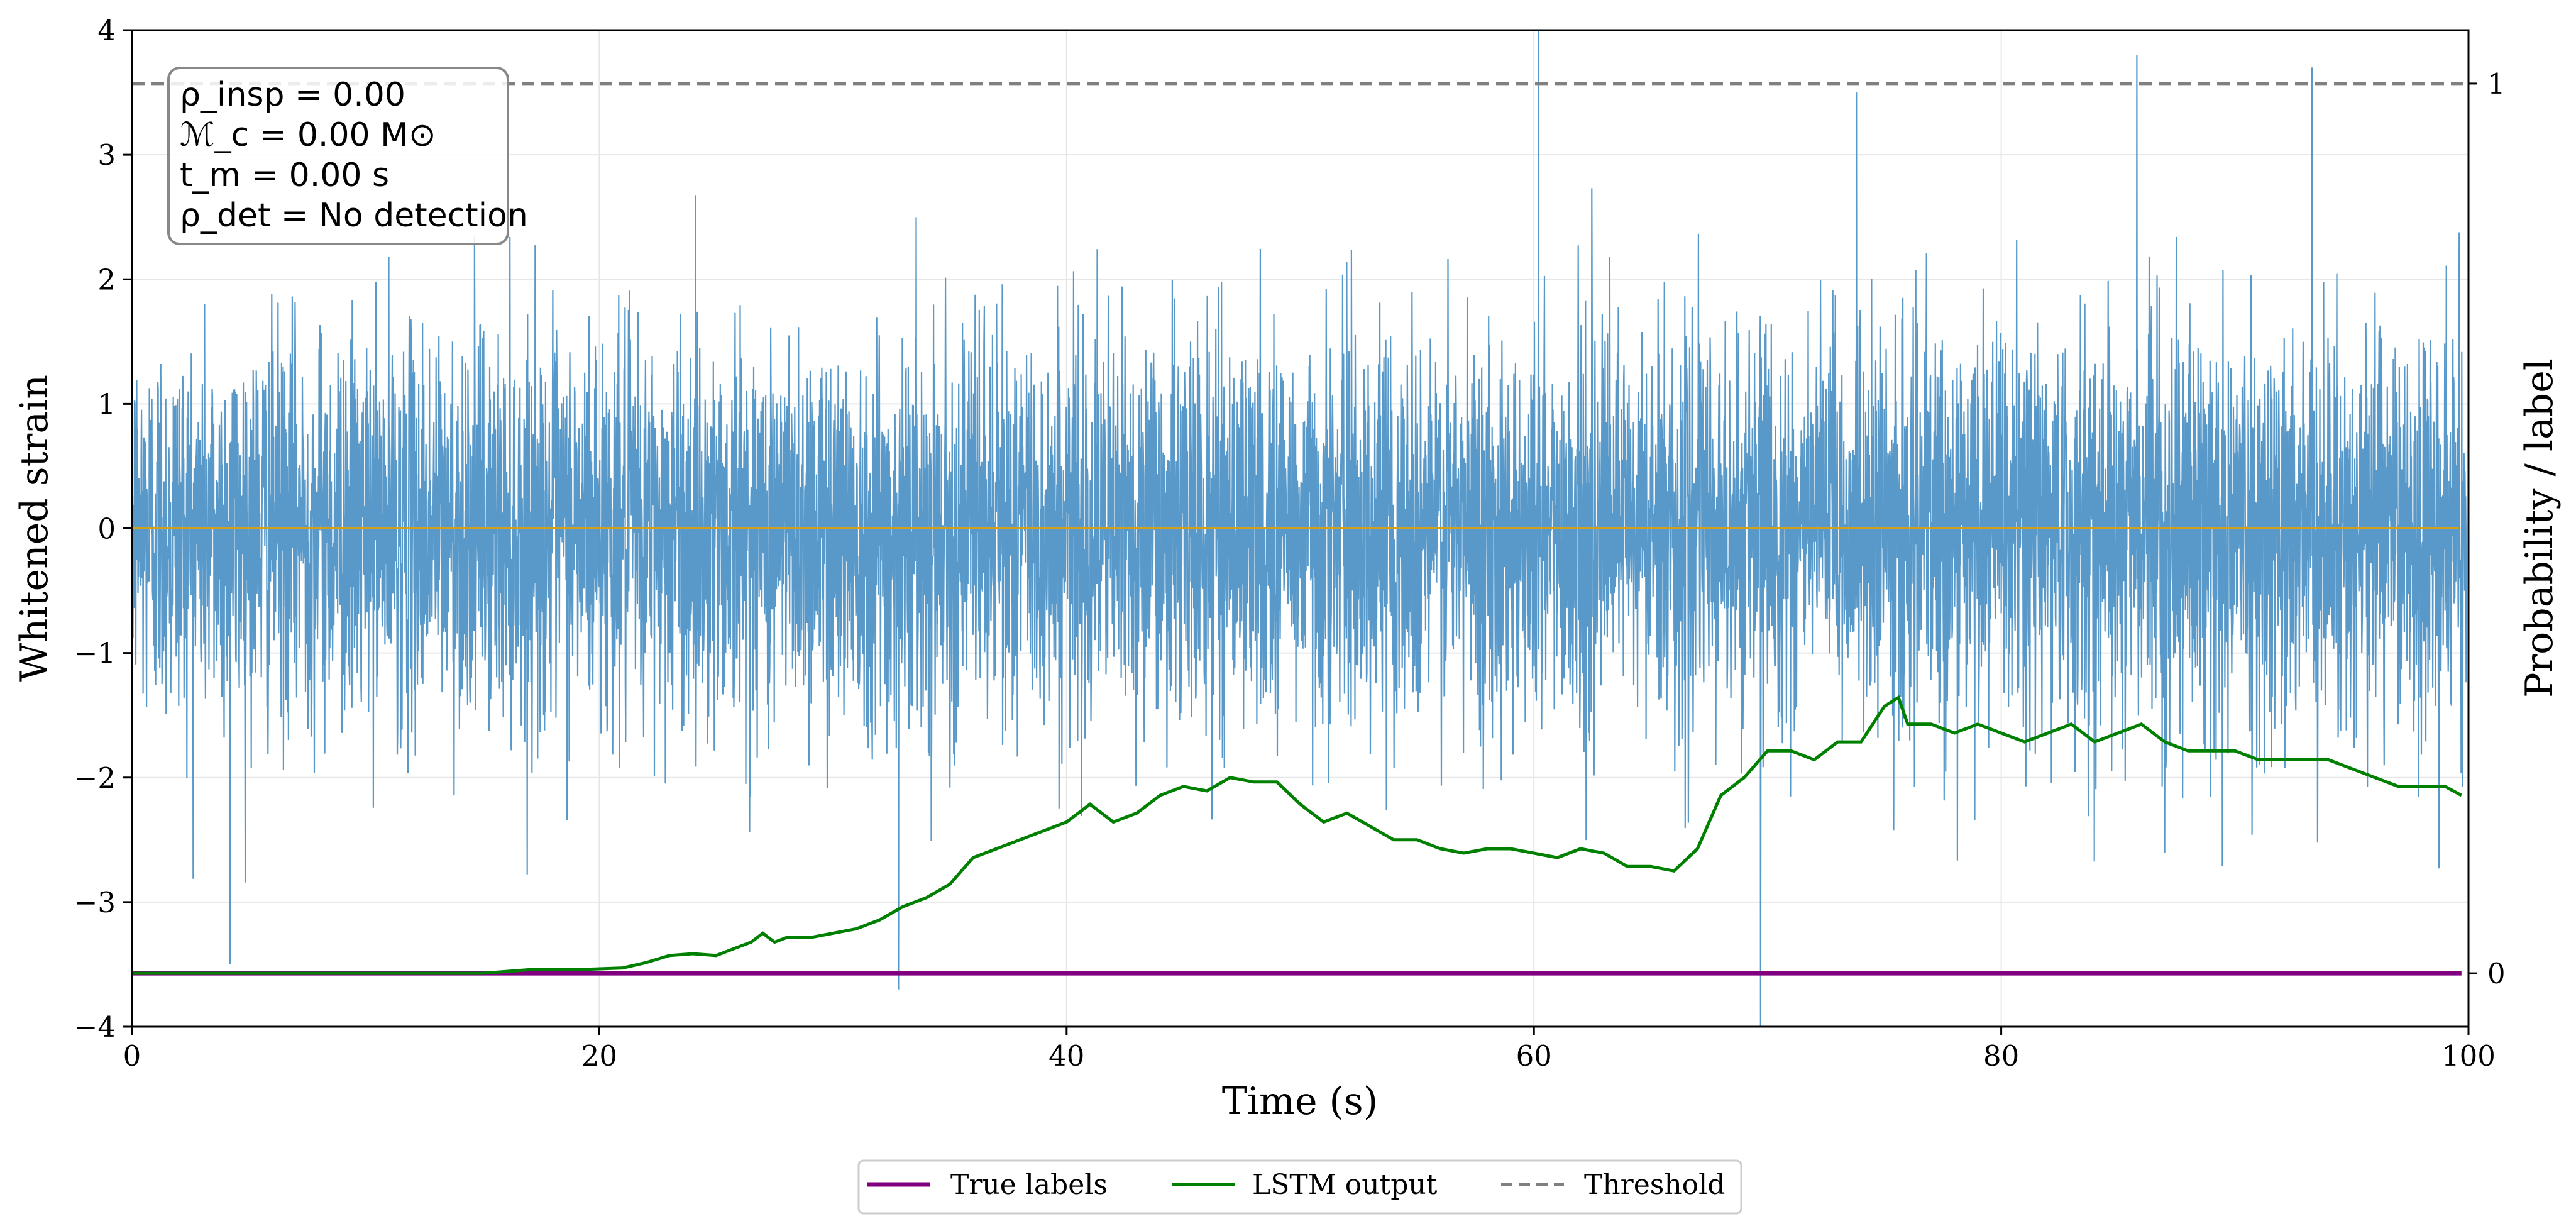 Image resolution: width=2576 pixels, height=1231 pixels. Describe the element at coordinates (292, 95) in the screenshot. I see `annotation-rho-insp: ρ_insp = 0.00` at that location.